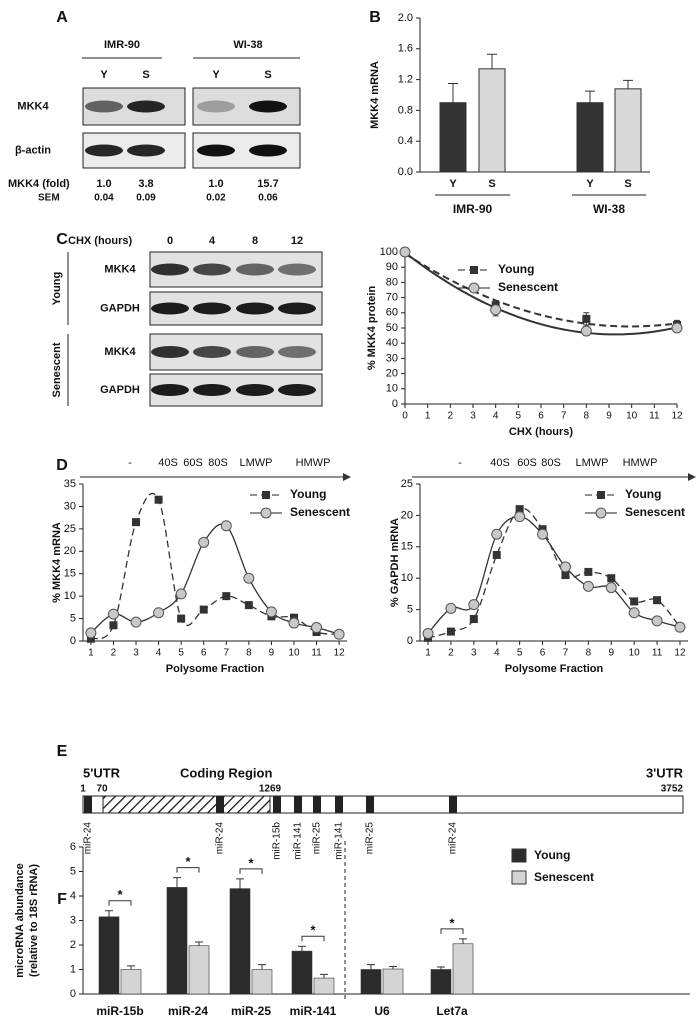  I want to click on x-tick-label: 8, so click(249, 653).